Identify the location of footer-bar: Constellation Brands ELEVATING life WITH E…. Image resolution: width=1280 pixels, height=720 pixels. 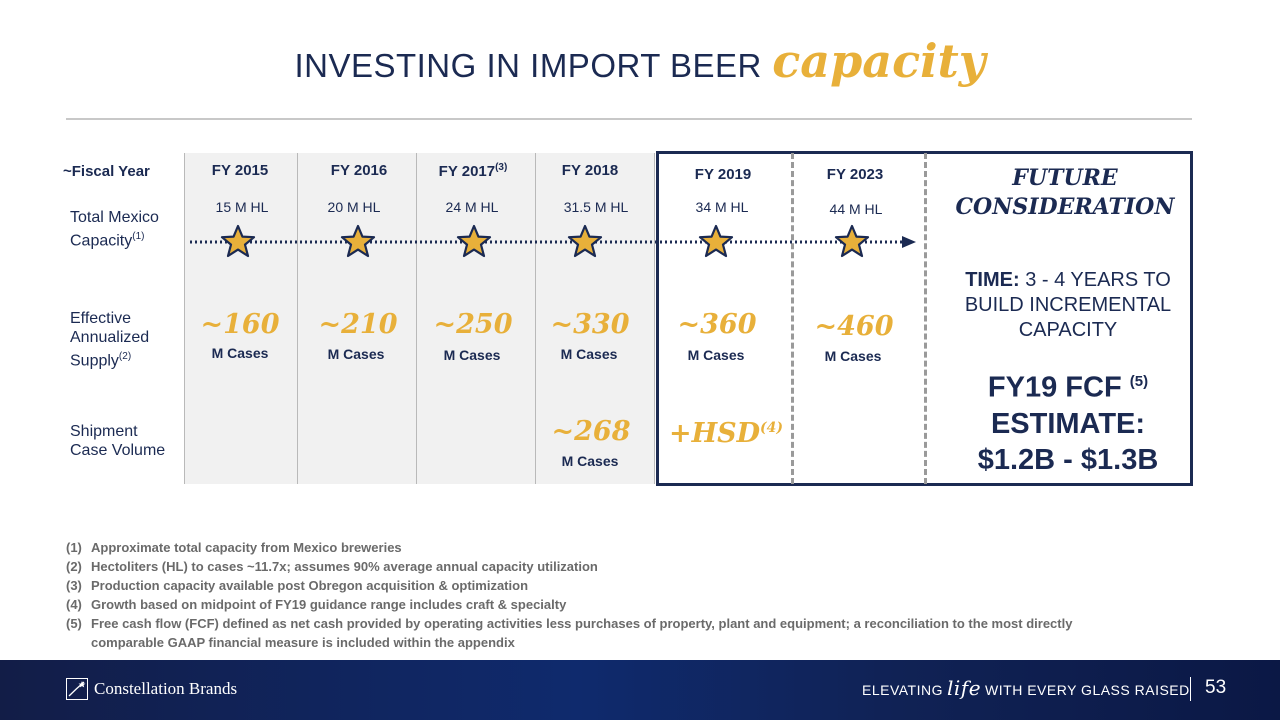
(640, 690).